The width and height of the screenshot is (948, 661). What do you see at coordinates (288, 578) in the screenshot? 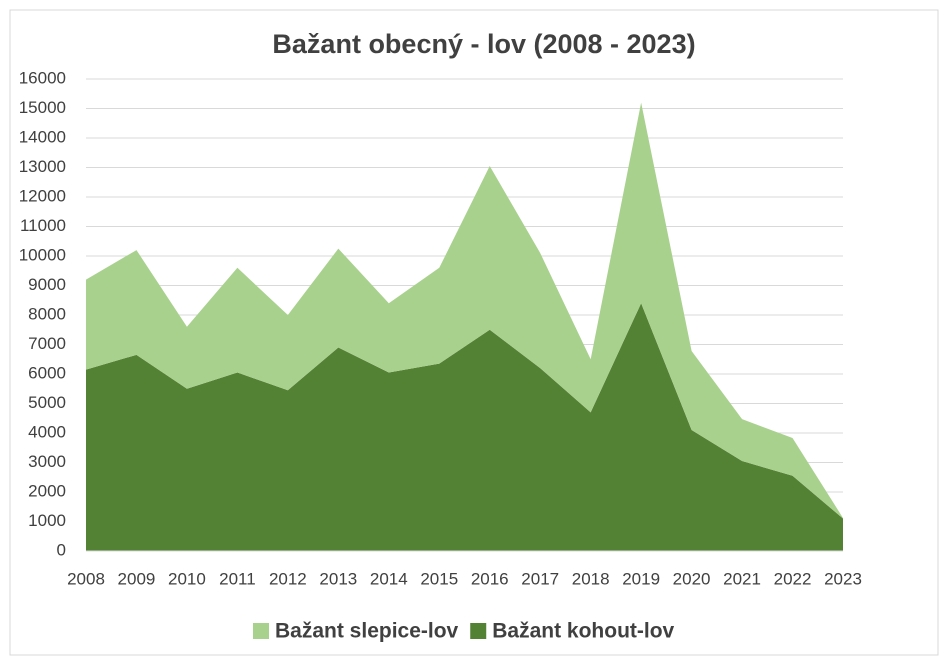
I see `x-tick-label: 2012` at bounding box center [288, 578].